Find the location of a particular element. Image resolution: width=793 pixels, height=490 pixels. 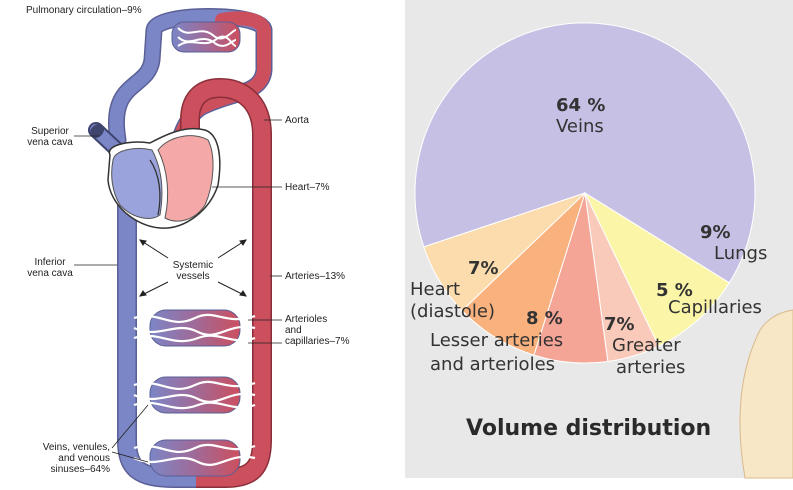

slice-label-capillaries: 5 % Capillaries is located at coordinates (709, 299).